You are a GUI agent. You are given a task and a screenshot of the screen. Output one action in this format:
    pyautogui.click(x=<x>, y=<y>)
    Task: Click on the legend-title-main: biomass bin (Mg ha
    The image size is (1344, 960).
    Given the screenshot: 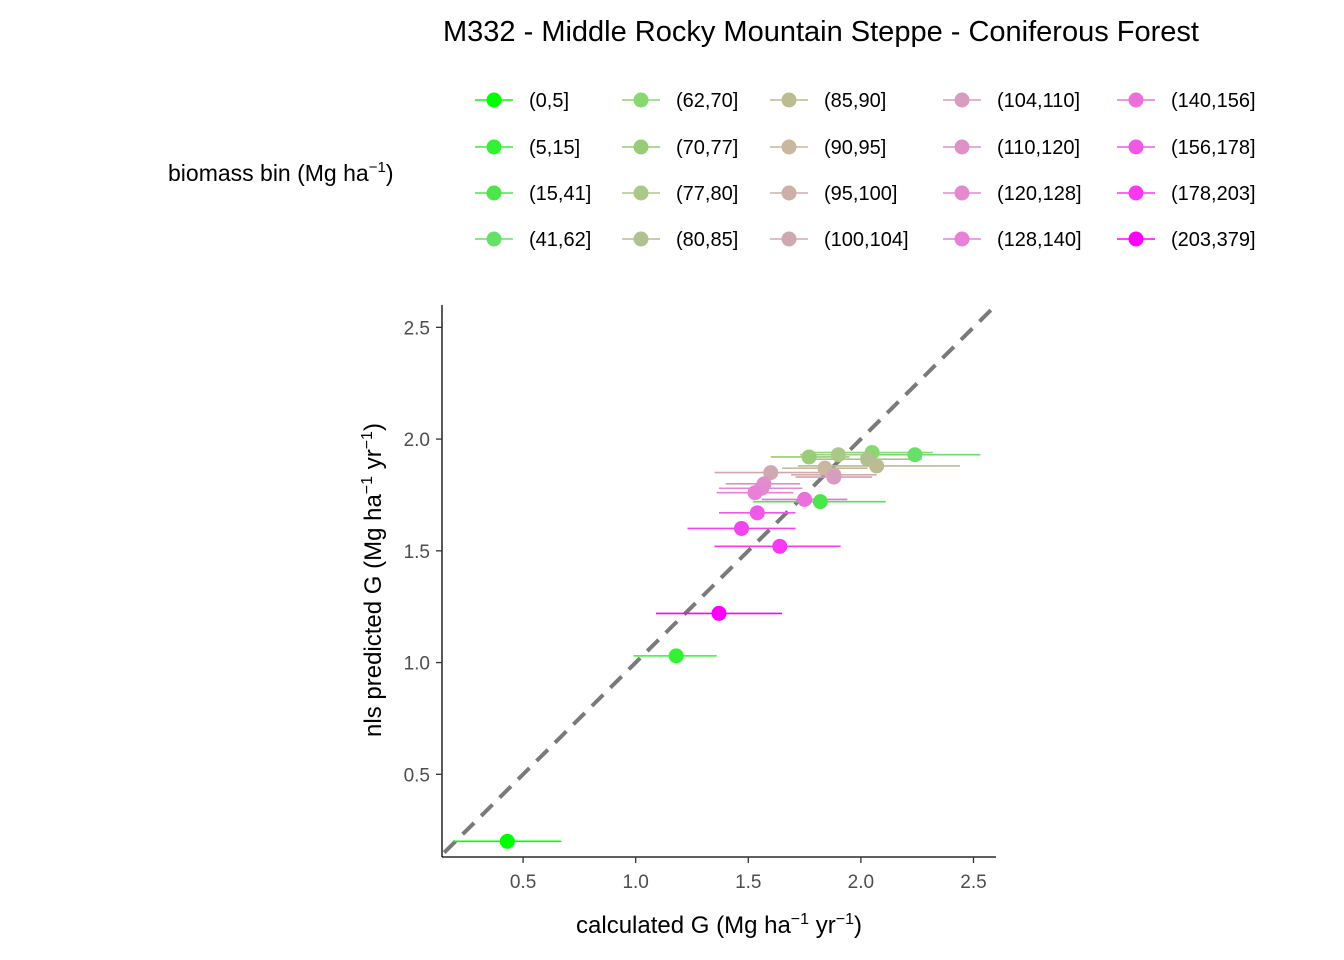 What is the action you would take?
    pyautogui.click(x=268, y=173)
    